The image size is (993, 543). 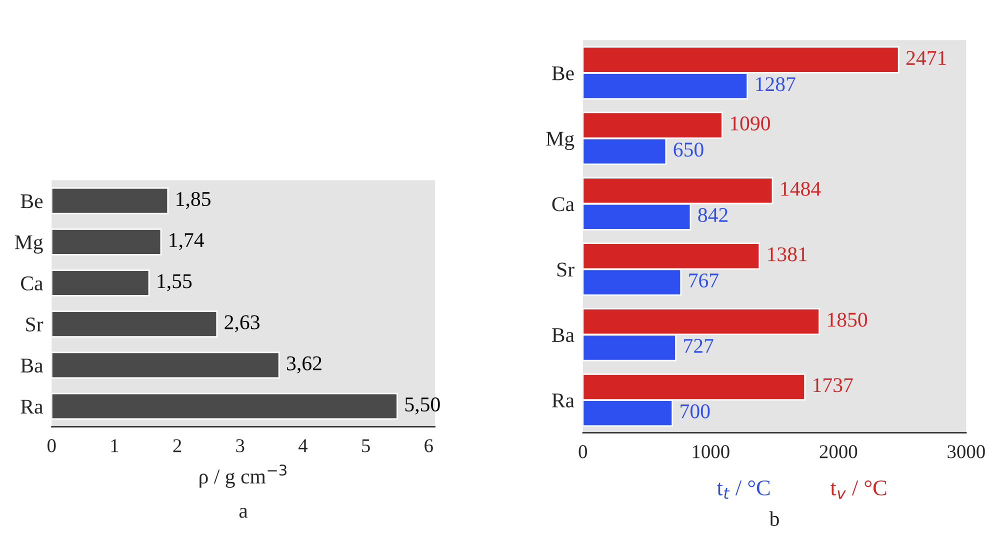 I want to click on data-label: 1,85, so click(x=193, y=201).